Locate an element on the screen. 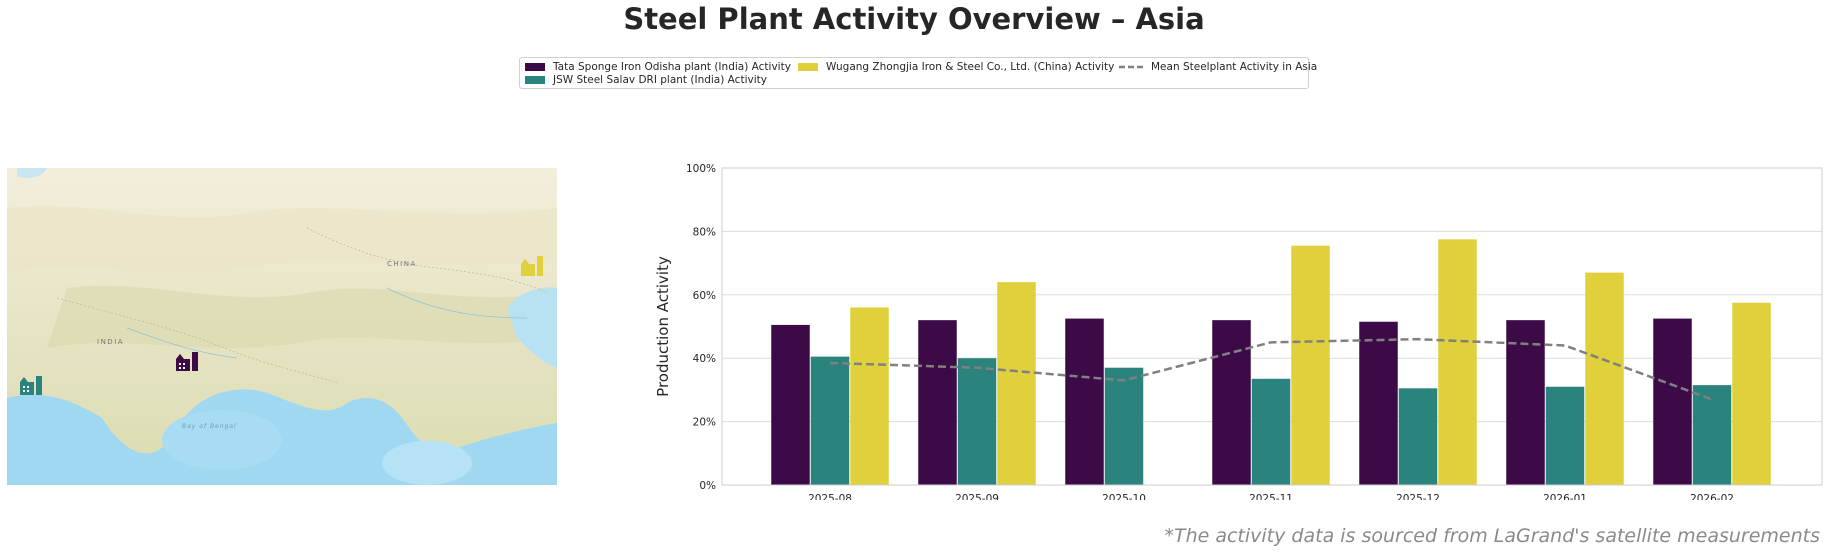 This screenshot has height=554, width=1828. x-tick-label: 2025-12 is located at coordinates (1418, 496).